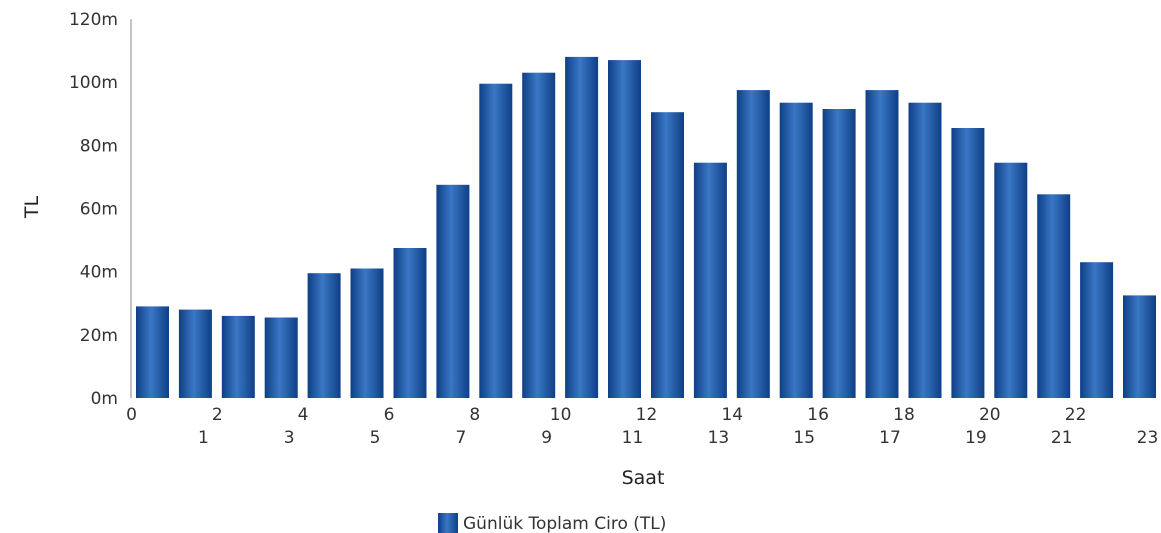 The image size is (1161, 533). I want to click on legend-swatch, so click(448, 523).